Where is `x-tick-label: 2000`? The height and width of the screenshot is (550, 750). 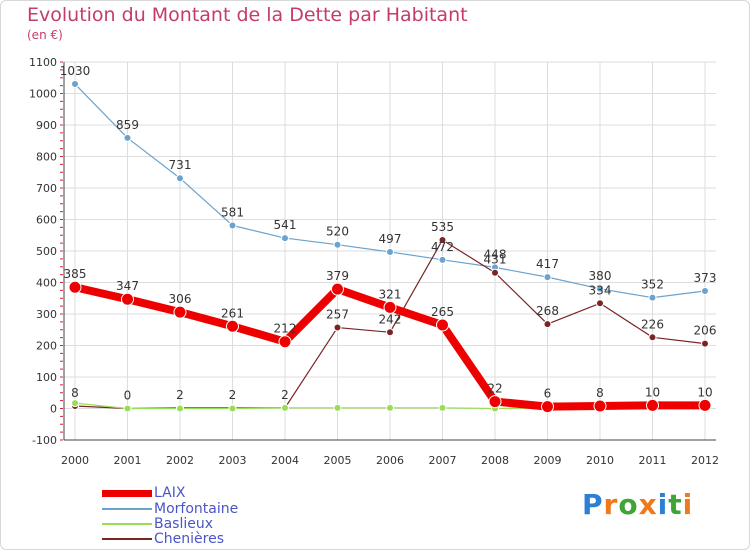
x-tick-label: 2000 is located at coordinates (75, 460).